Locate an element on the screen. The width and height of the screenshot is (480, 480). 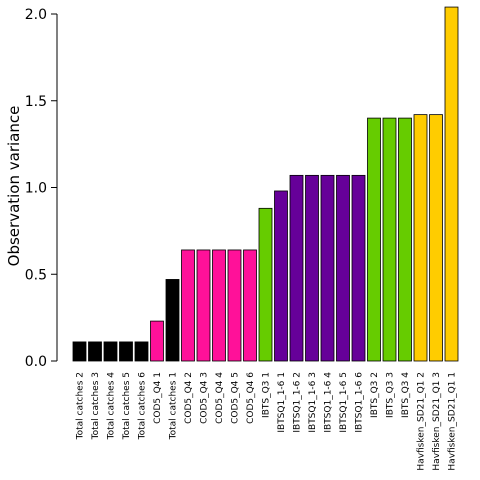
y-ticks: 0.0 0.5 1.0 1.5 2.0 is located at coordinates (41, 188).